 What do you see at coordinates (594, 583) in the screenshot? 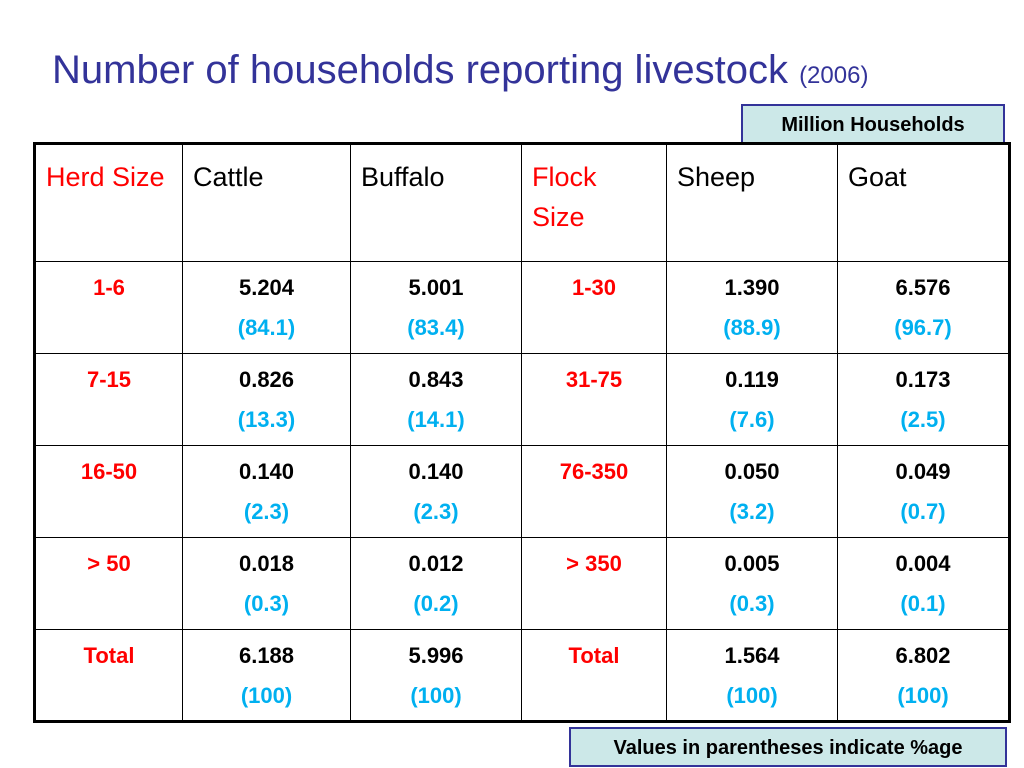
I see `flock-size-cell: > 350` at bounding box center [594, 583].